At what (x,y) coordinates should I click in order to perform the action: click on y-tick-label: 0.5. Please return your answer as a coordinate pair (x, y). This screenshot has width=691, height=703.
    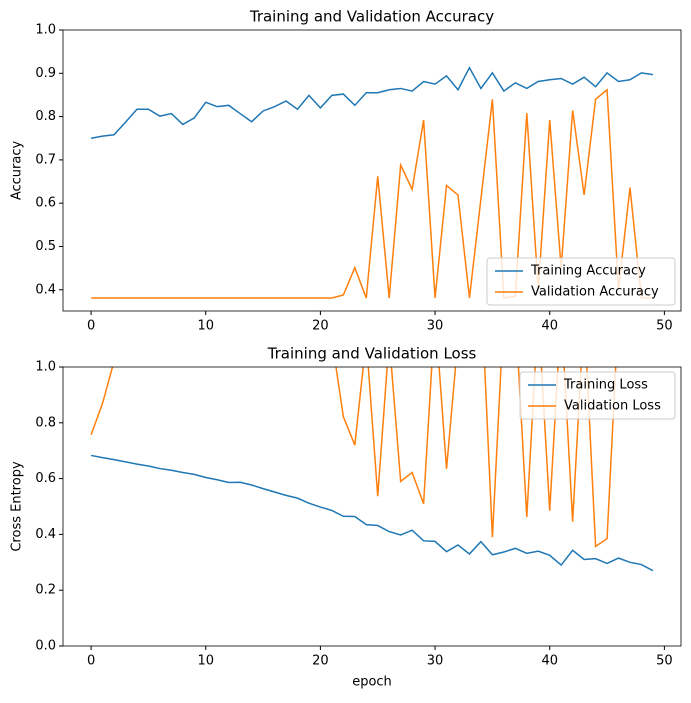
    Looking at the image, I should click on (45, 246).